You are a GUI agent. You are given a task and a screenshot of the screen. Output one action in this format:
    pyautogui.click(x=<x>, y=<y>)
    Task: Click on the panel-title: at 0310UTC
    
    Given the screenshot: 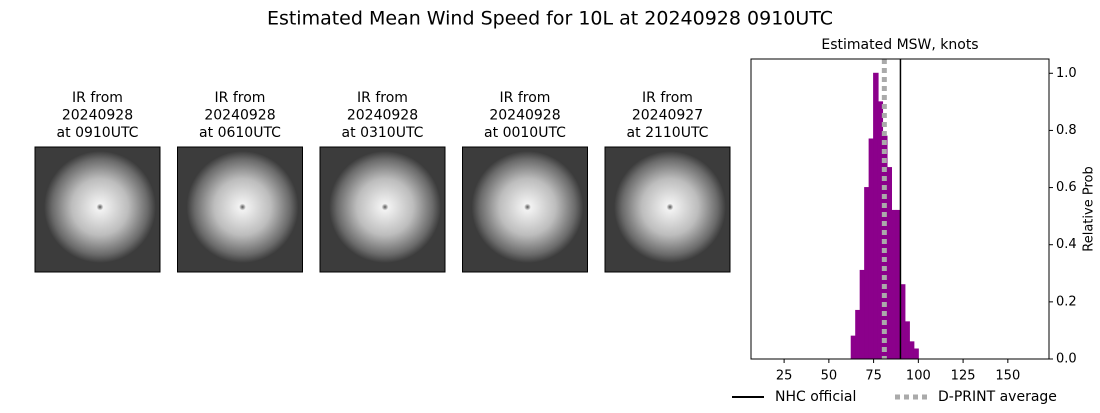 What is the action you would take?
    pyautogui.click(x=383, y=133)
    